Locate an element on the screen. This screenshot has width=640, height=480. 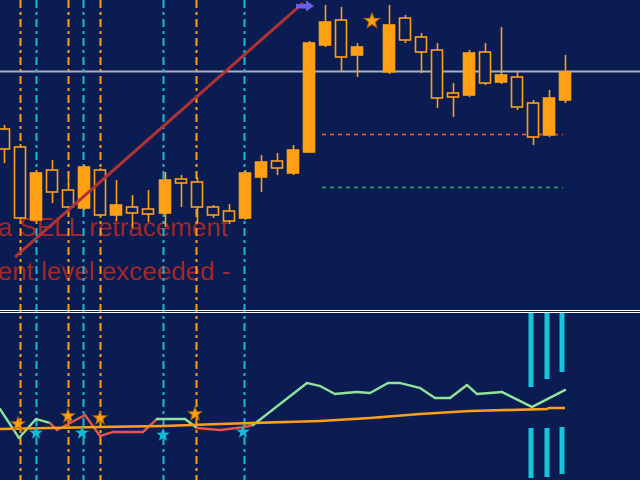
trend-arrow-icon is located at coordinates (305, 6).